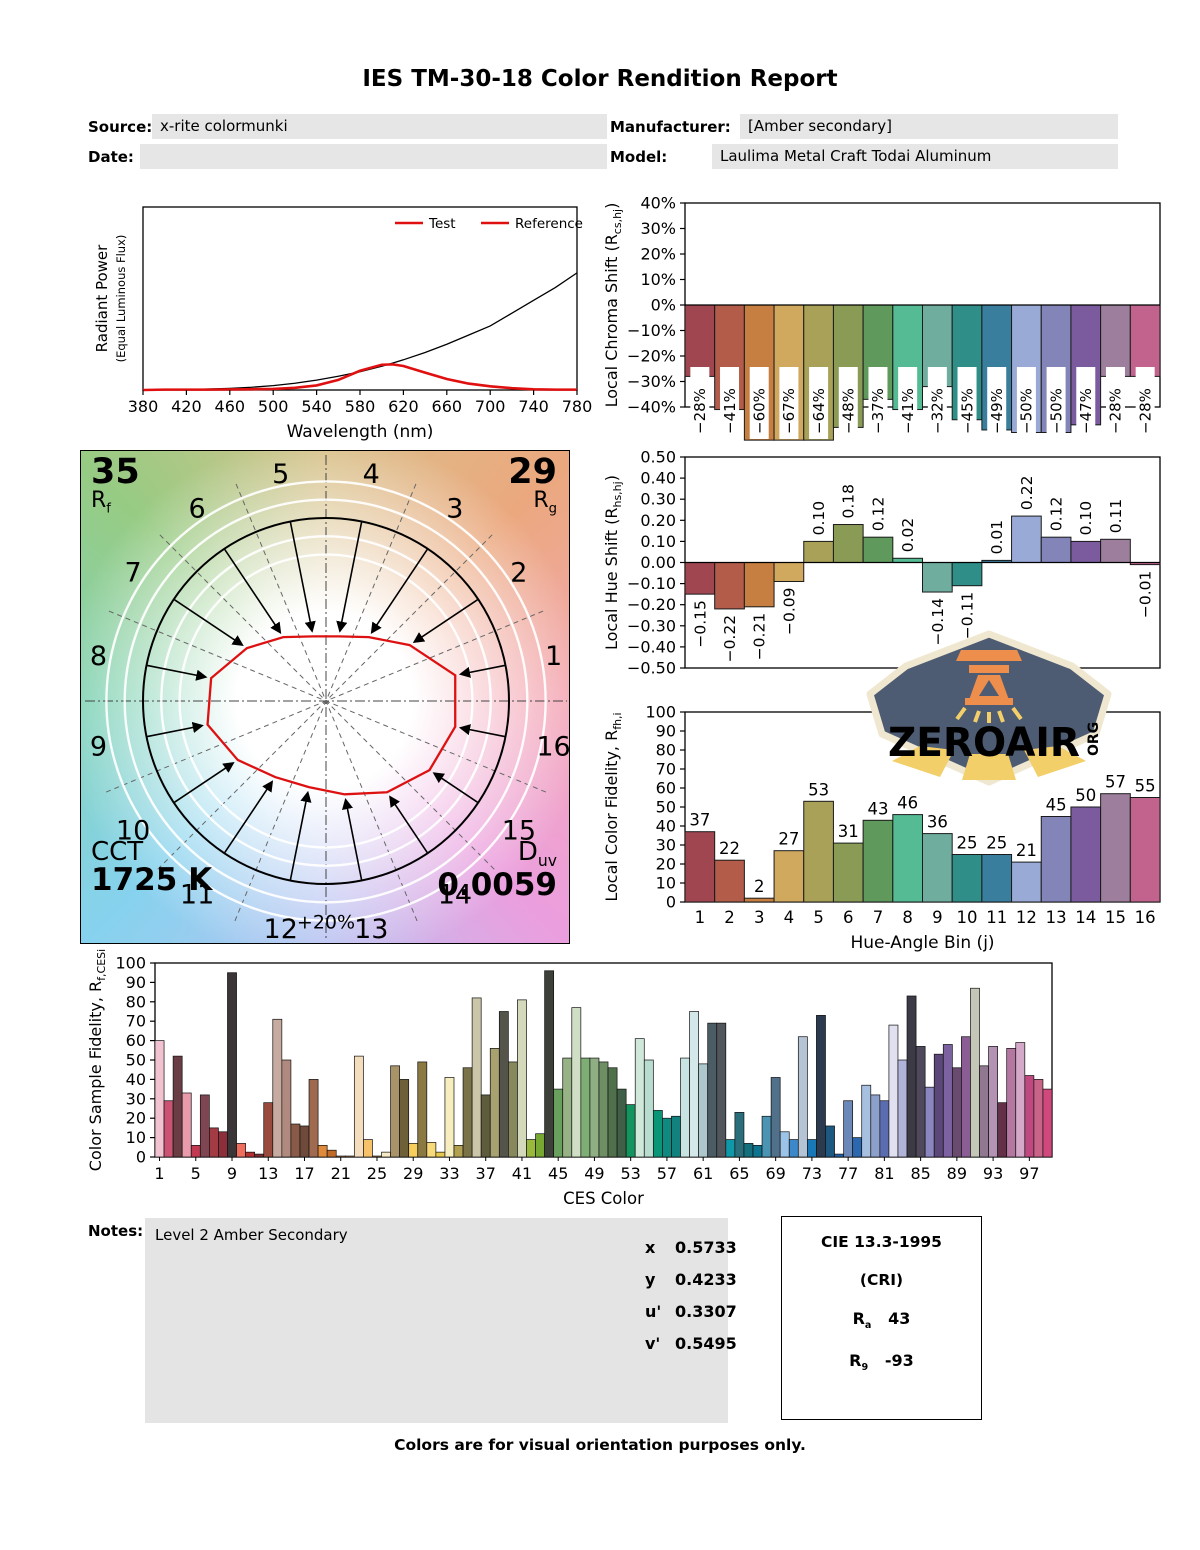  I want to click on svg-text: 620, so click(403, 406).